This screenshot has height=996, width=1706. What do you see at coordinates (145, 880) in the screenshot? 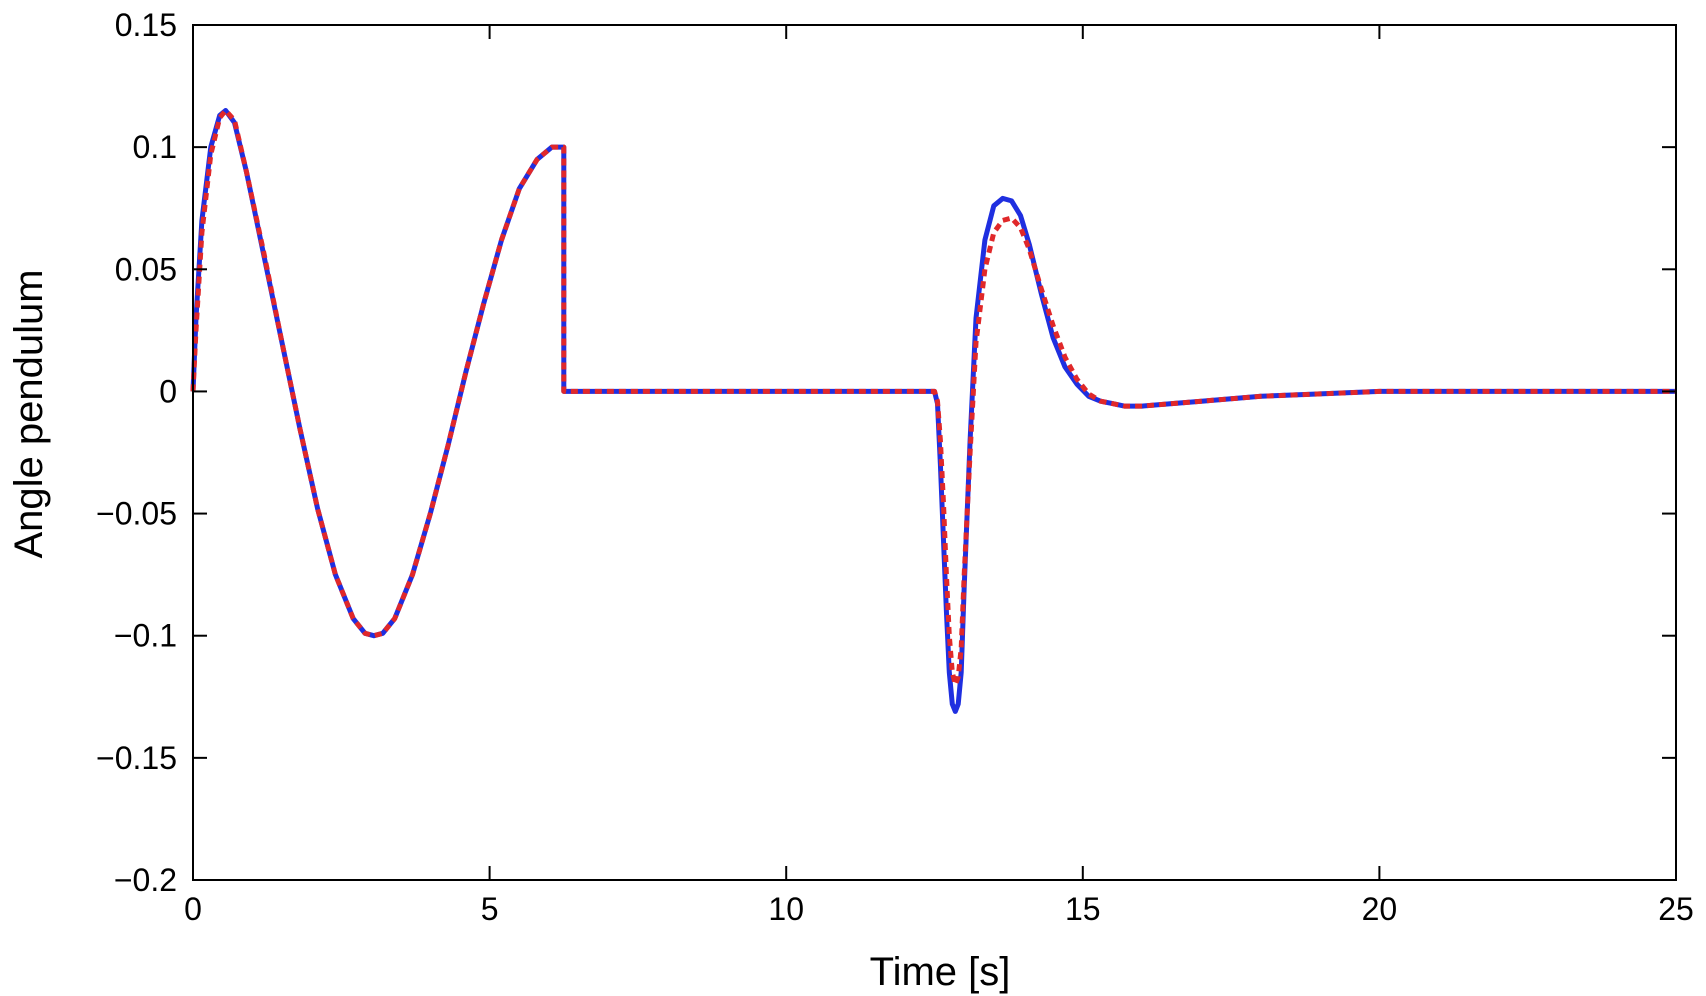
I see `y-tick-label: −0.2` at bounding box center [145, 880].